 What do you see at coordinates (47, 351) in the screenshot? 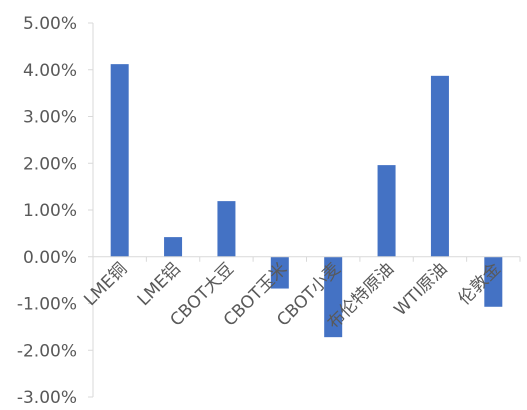
I see `y-tick-label: -2.00%` at bounding box center [47, 351].